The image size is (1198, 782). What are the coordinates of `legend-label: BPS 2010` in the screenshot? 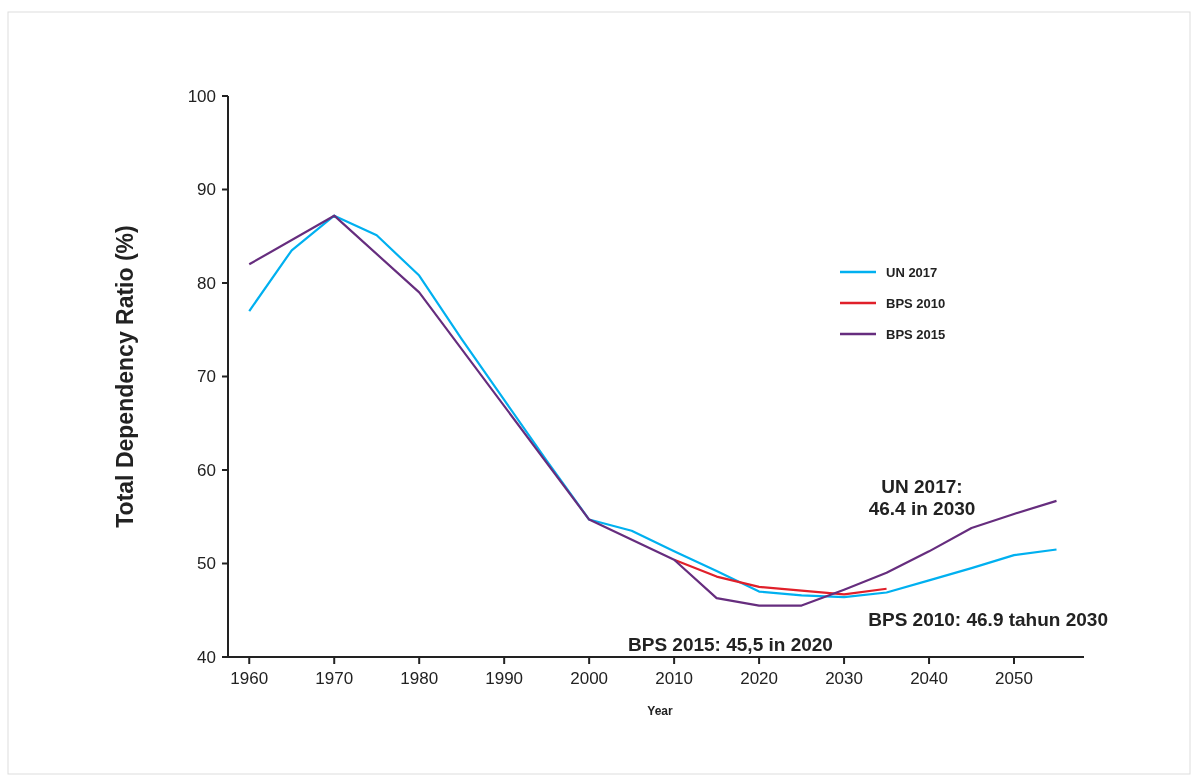 It's located at (916, 303).